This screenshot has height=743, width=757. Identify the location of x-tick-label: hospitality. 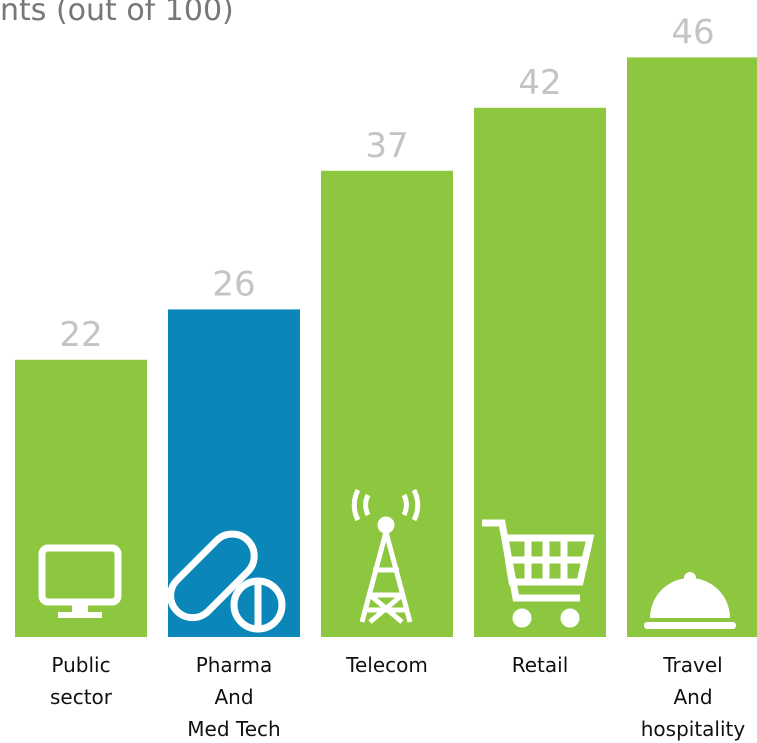
(693, 729).